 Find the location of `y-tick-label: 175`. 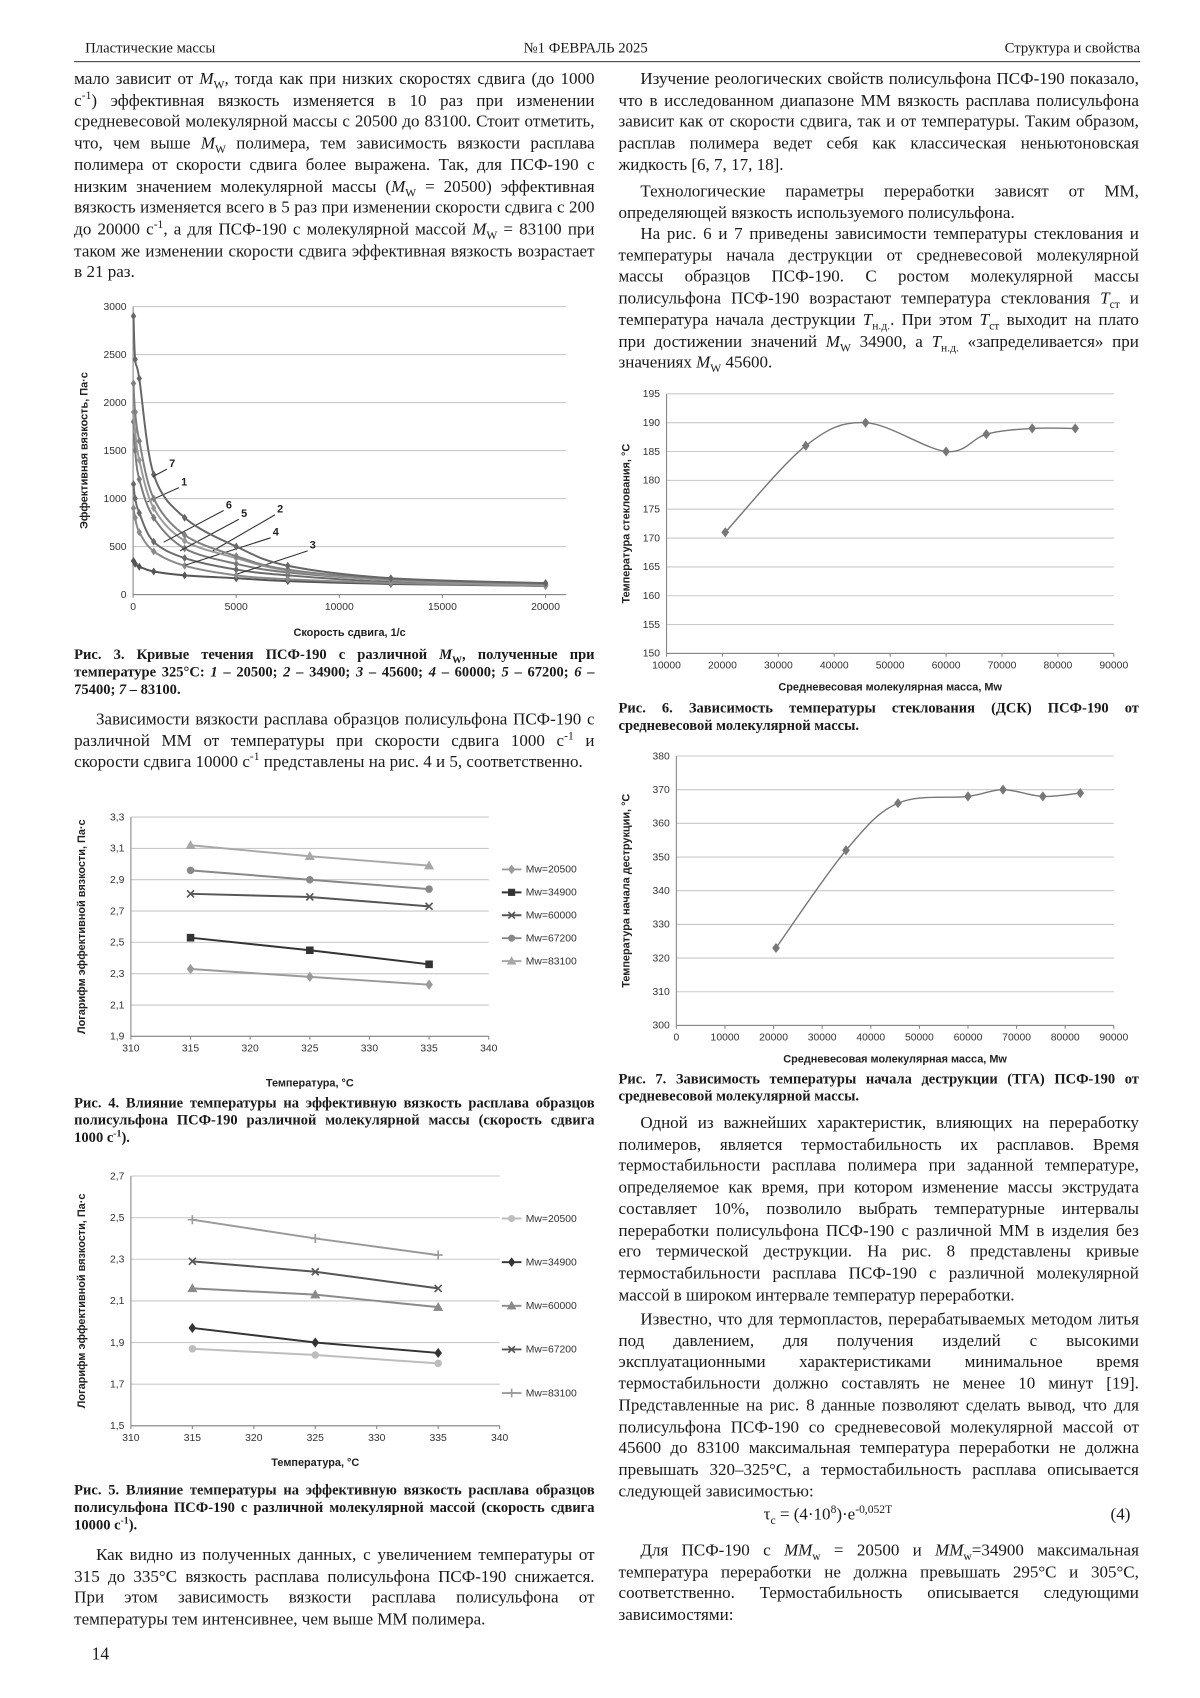

y-tick-label: 175 is located at coordinates (652, 509).